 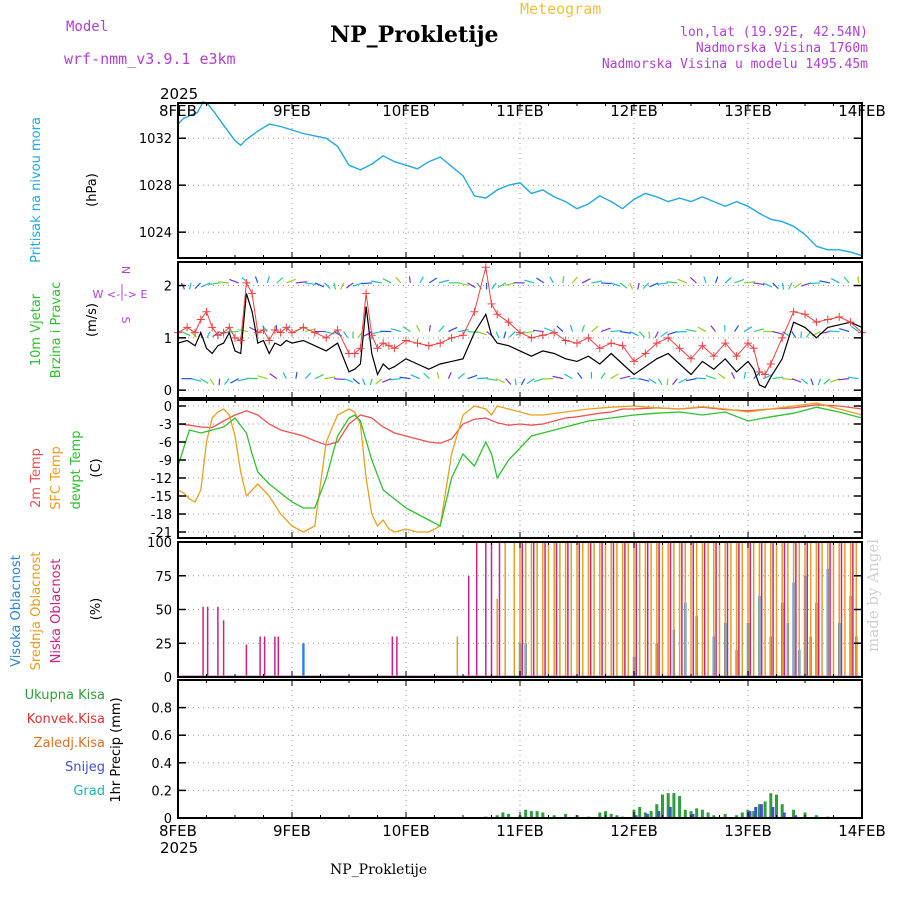 What do you see at coordinates (168, 819) in the screenshot?
I see `ytick-label-precipitation: 0` at bounding box center [168, 819].